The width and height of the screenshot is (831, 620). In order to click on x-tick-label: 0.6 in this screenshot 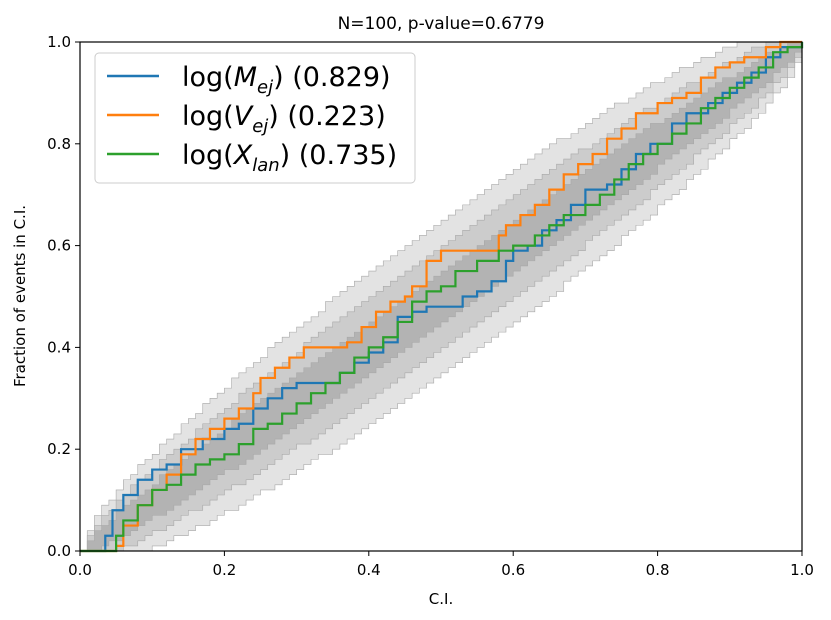, I will do `click(513, 570)`.